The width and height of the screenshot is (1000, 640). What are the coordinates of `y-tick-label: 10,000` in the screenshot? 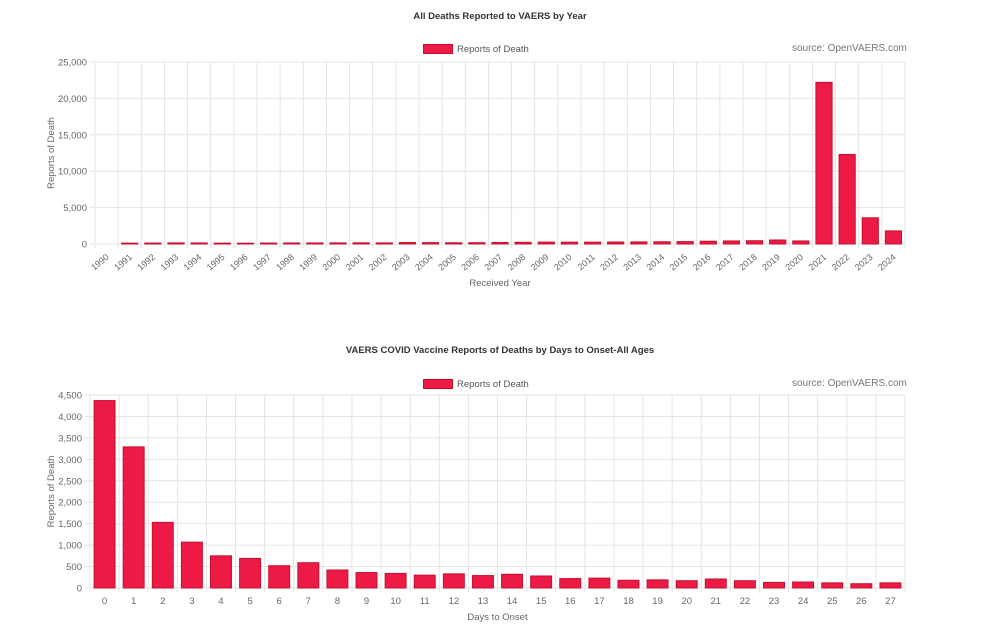 It's located at (72, 172).